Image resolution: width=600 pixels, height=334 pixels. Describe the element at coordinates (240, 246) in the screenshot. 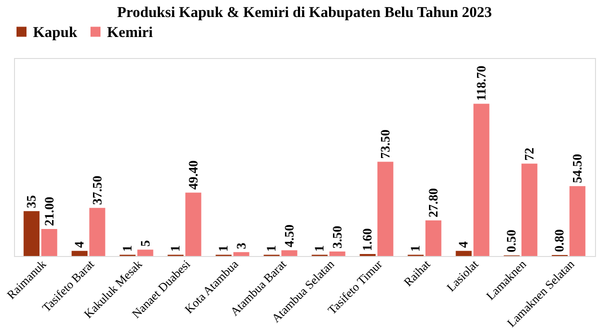

I see `data-label: 3` at that location.